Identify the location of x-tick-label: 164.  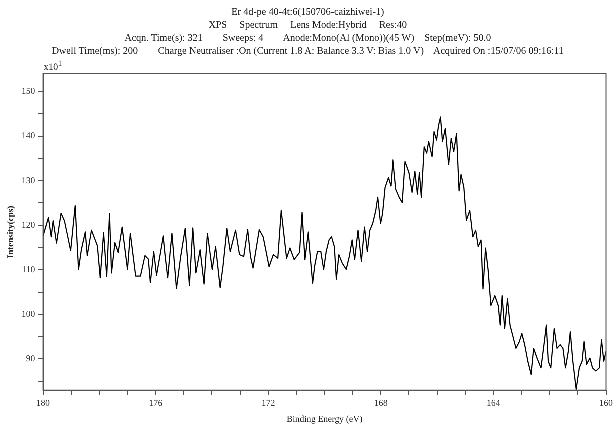
(493, 403).